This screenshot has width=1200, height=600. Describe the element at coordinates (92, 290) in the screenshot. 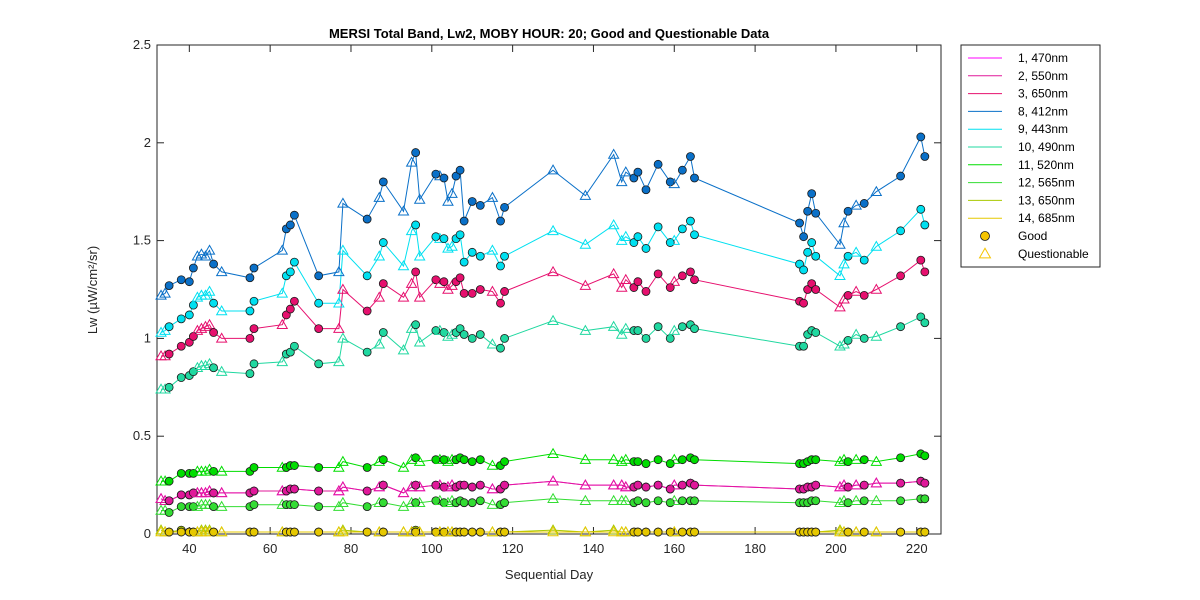

I see `y-axis-title: Lw (µW/cm²/sr)` at that location.